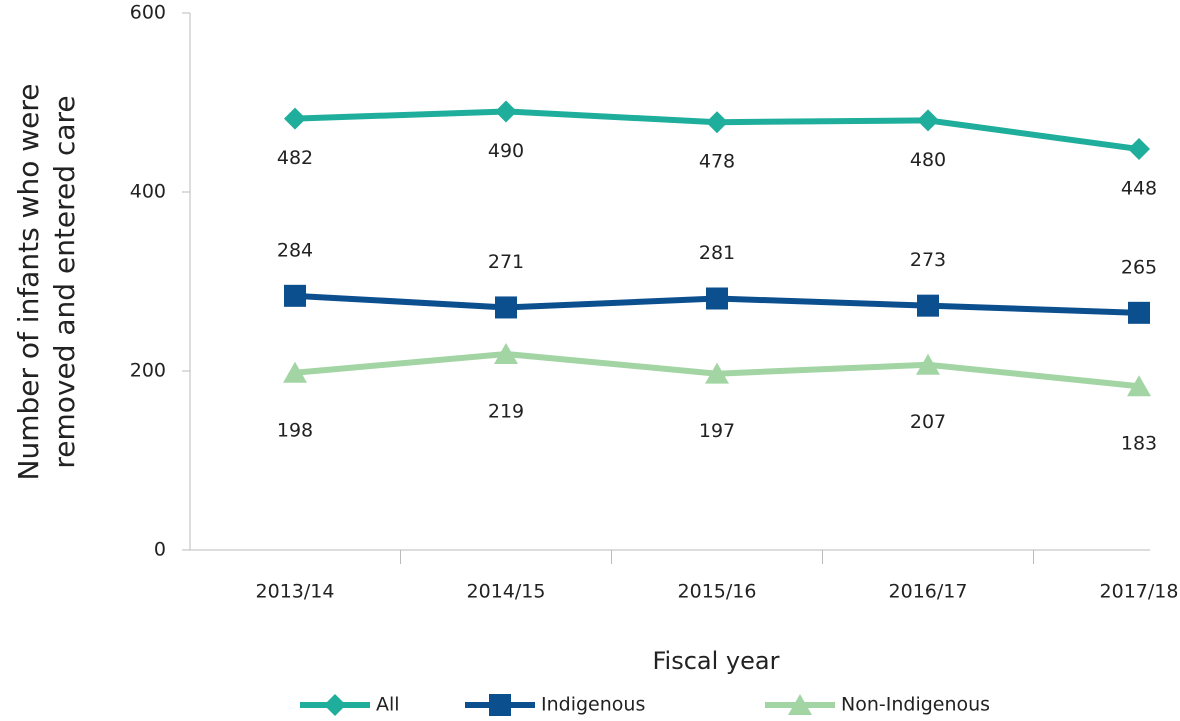 This screenshot has height=721, width=1180. I want to click on data-label: 265, so click(1139, 267).